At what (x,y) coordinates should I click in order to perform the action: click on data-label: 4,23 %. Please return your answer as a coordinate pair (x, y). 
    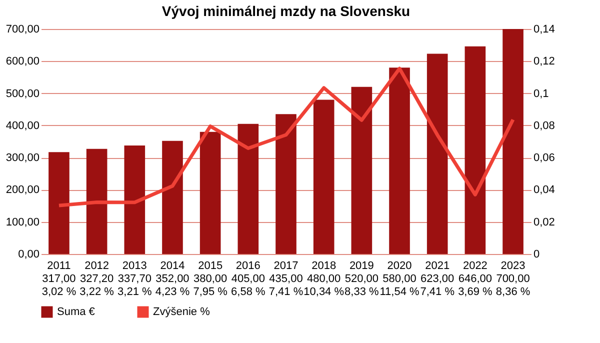
    Looking at the image, I should click on (172, 292).